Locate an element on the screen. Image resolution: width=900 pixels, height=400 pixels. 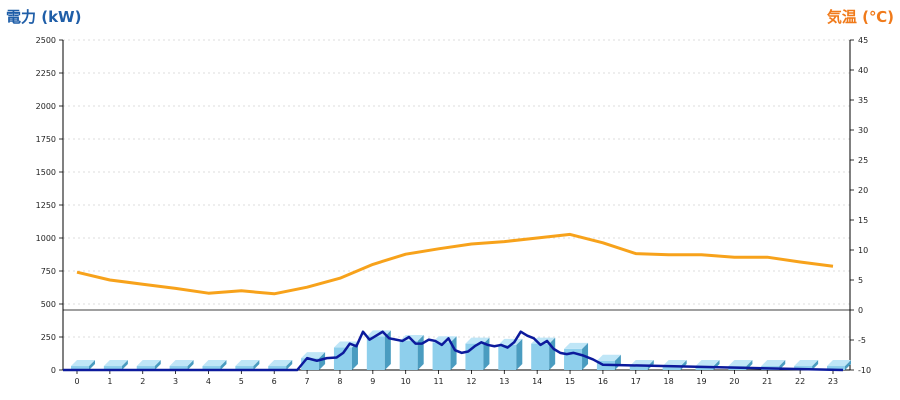
right-tick-label: 20 is located at coordinates (863, 190).